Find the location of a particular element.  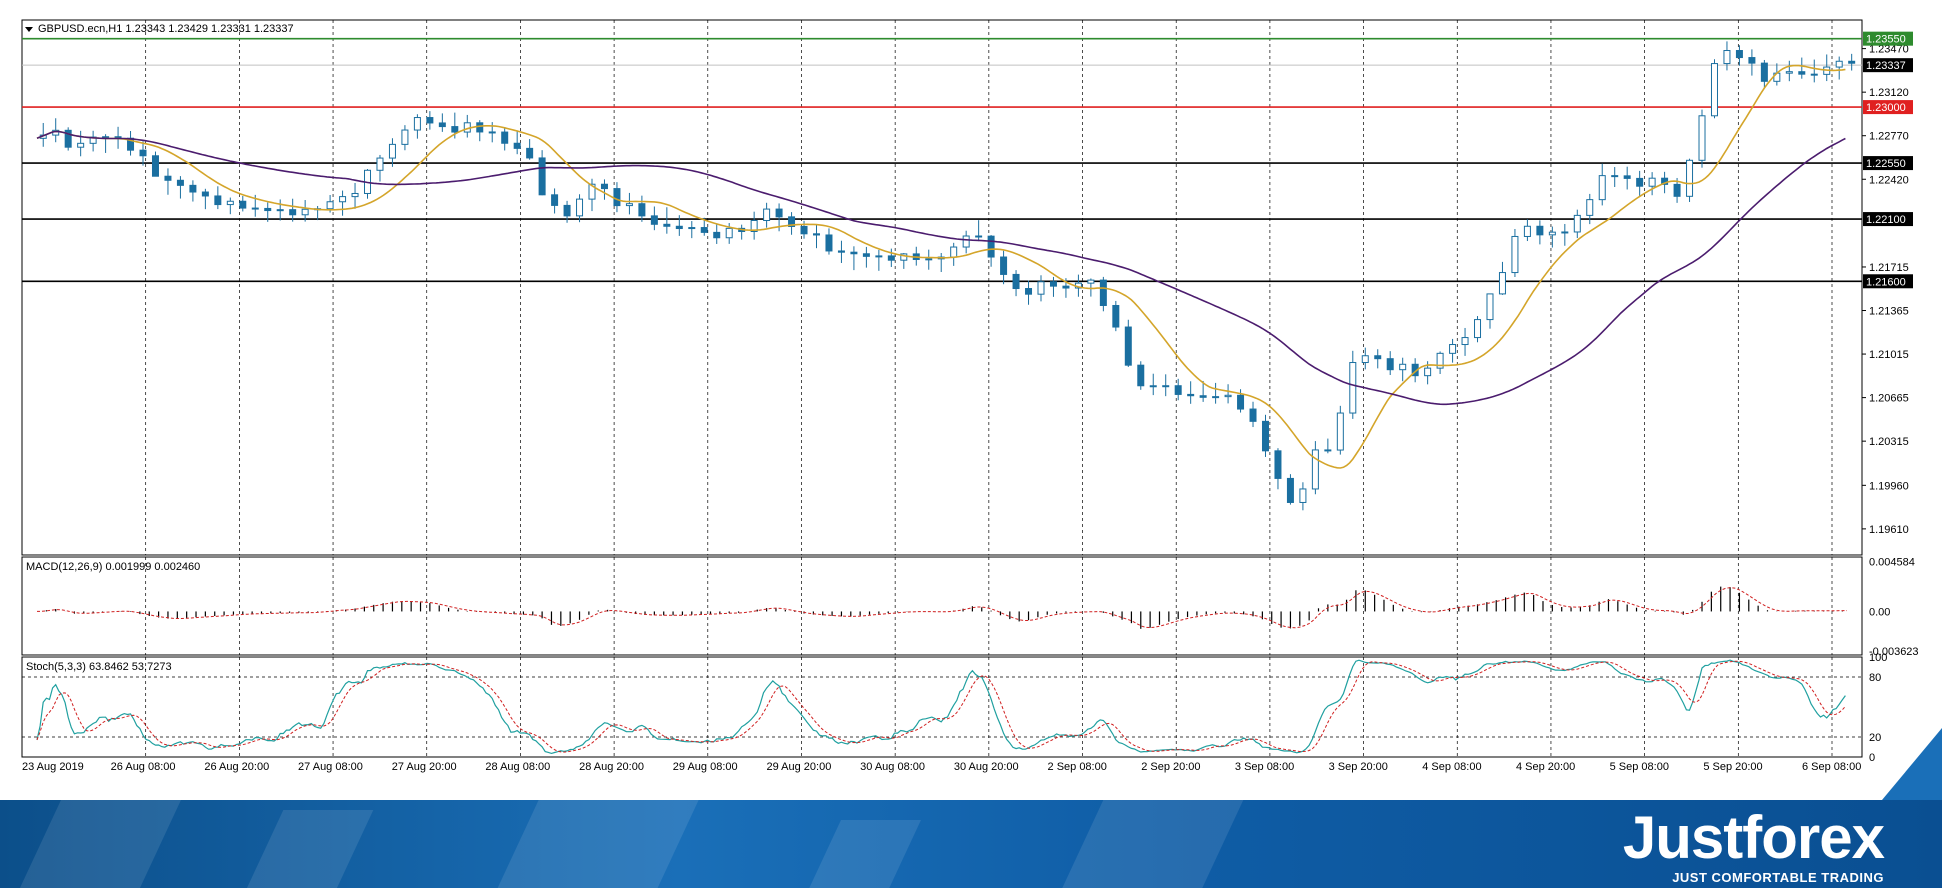

stoch-tick-label: 80 is located at coordinates (1875, 678).